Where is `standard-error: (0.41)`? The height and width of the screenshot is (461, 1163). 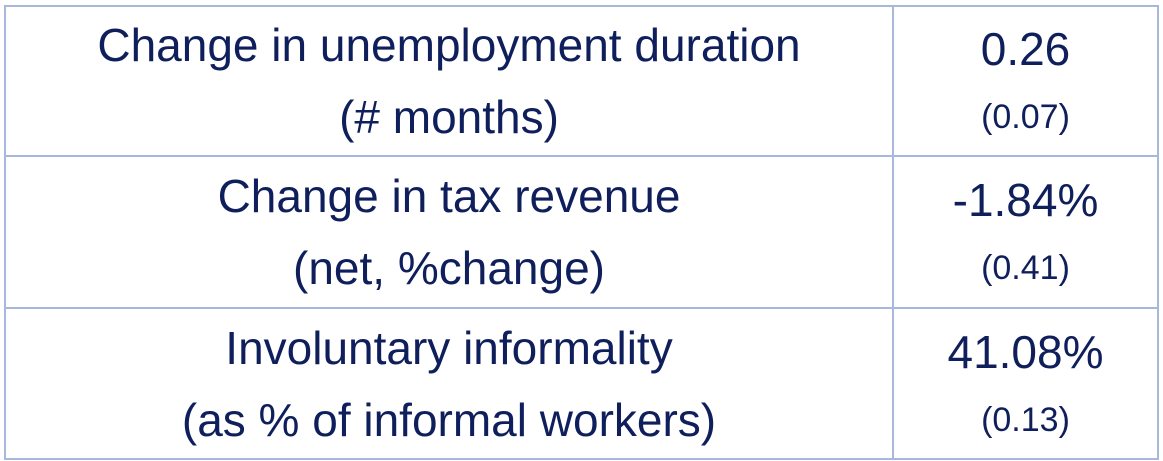
standard-error: (0.41) is located at coordinates (1025, 268).